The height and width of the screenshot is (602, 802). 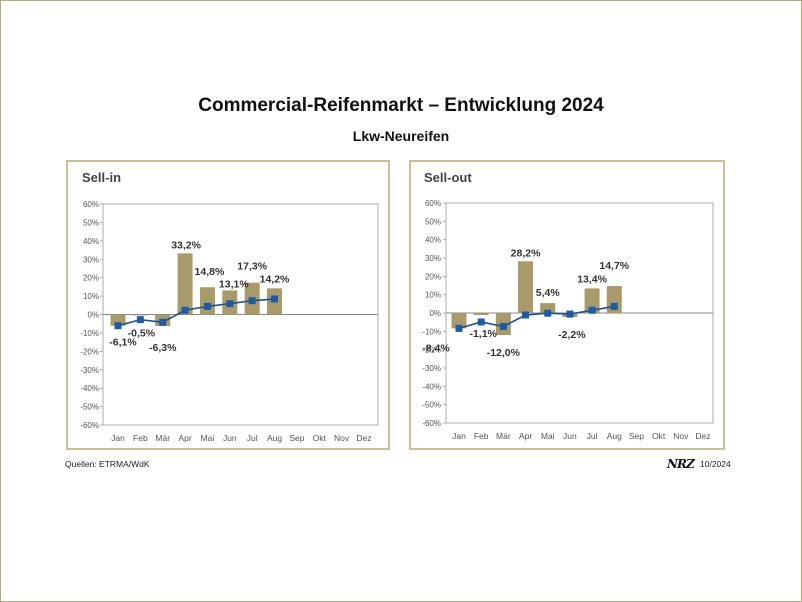 What do you see at coordinates (636, 436) in the screenshot?
I see `x-tick-label: Sep` at bounding box center [636, 436].